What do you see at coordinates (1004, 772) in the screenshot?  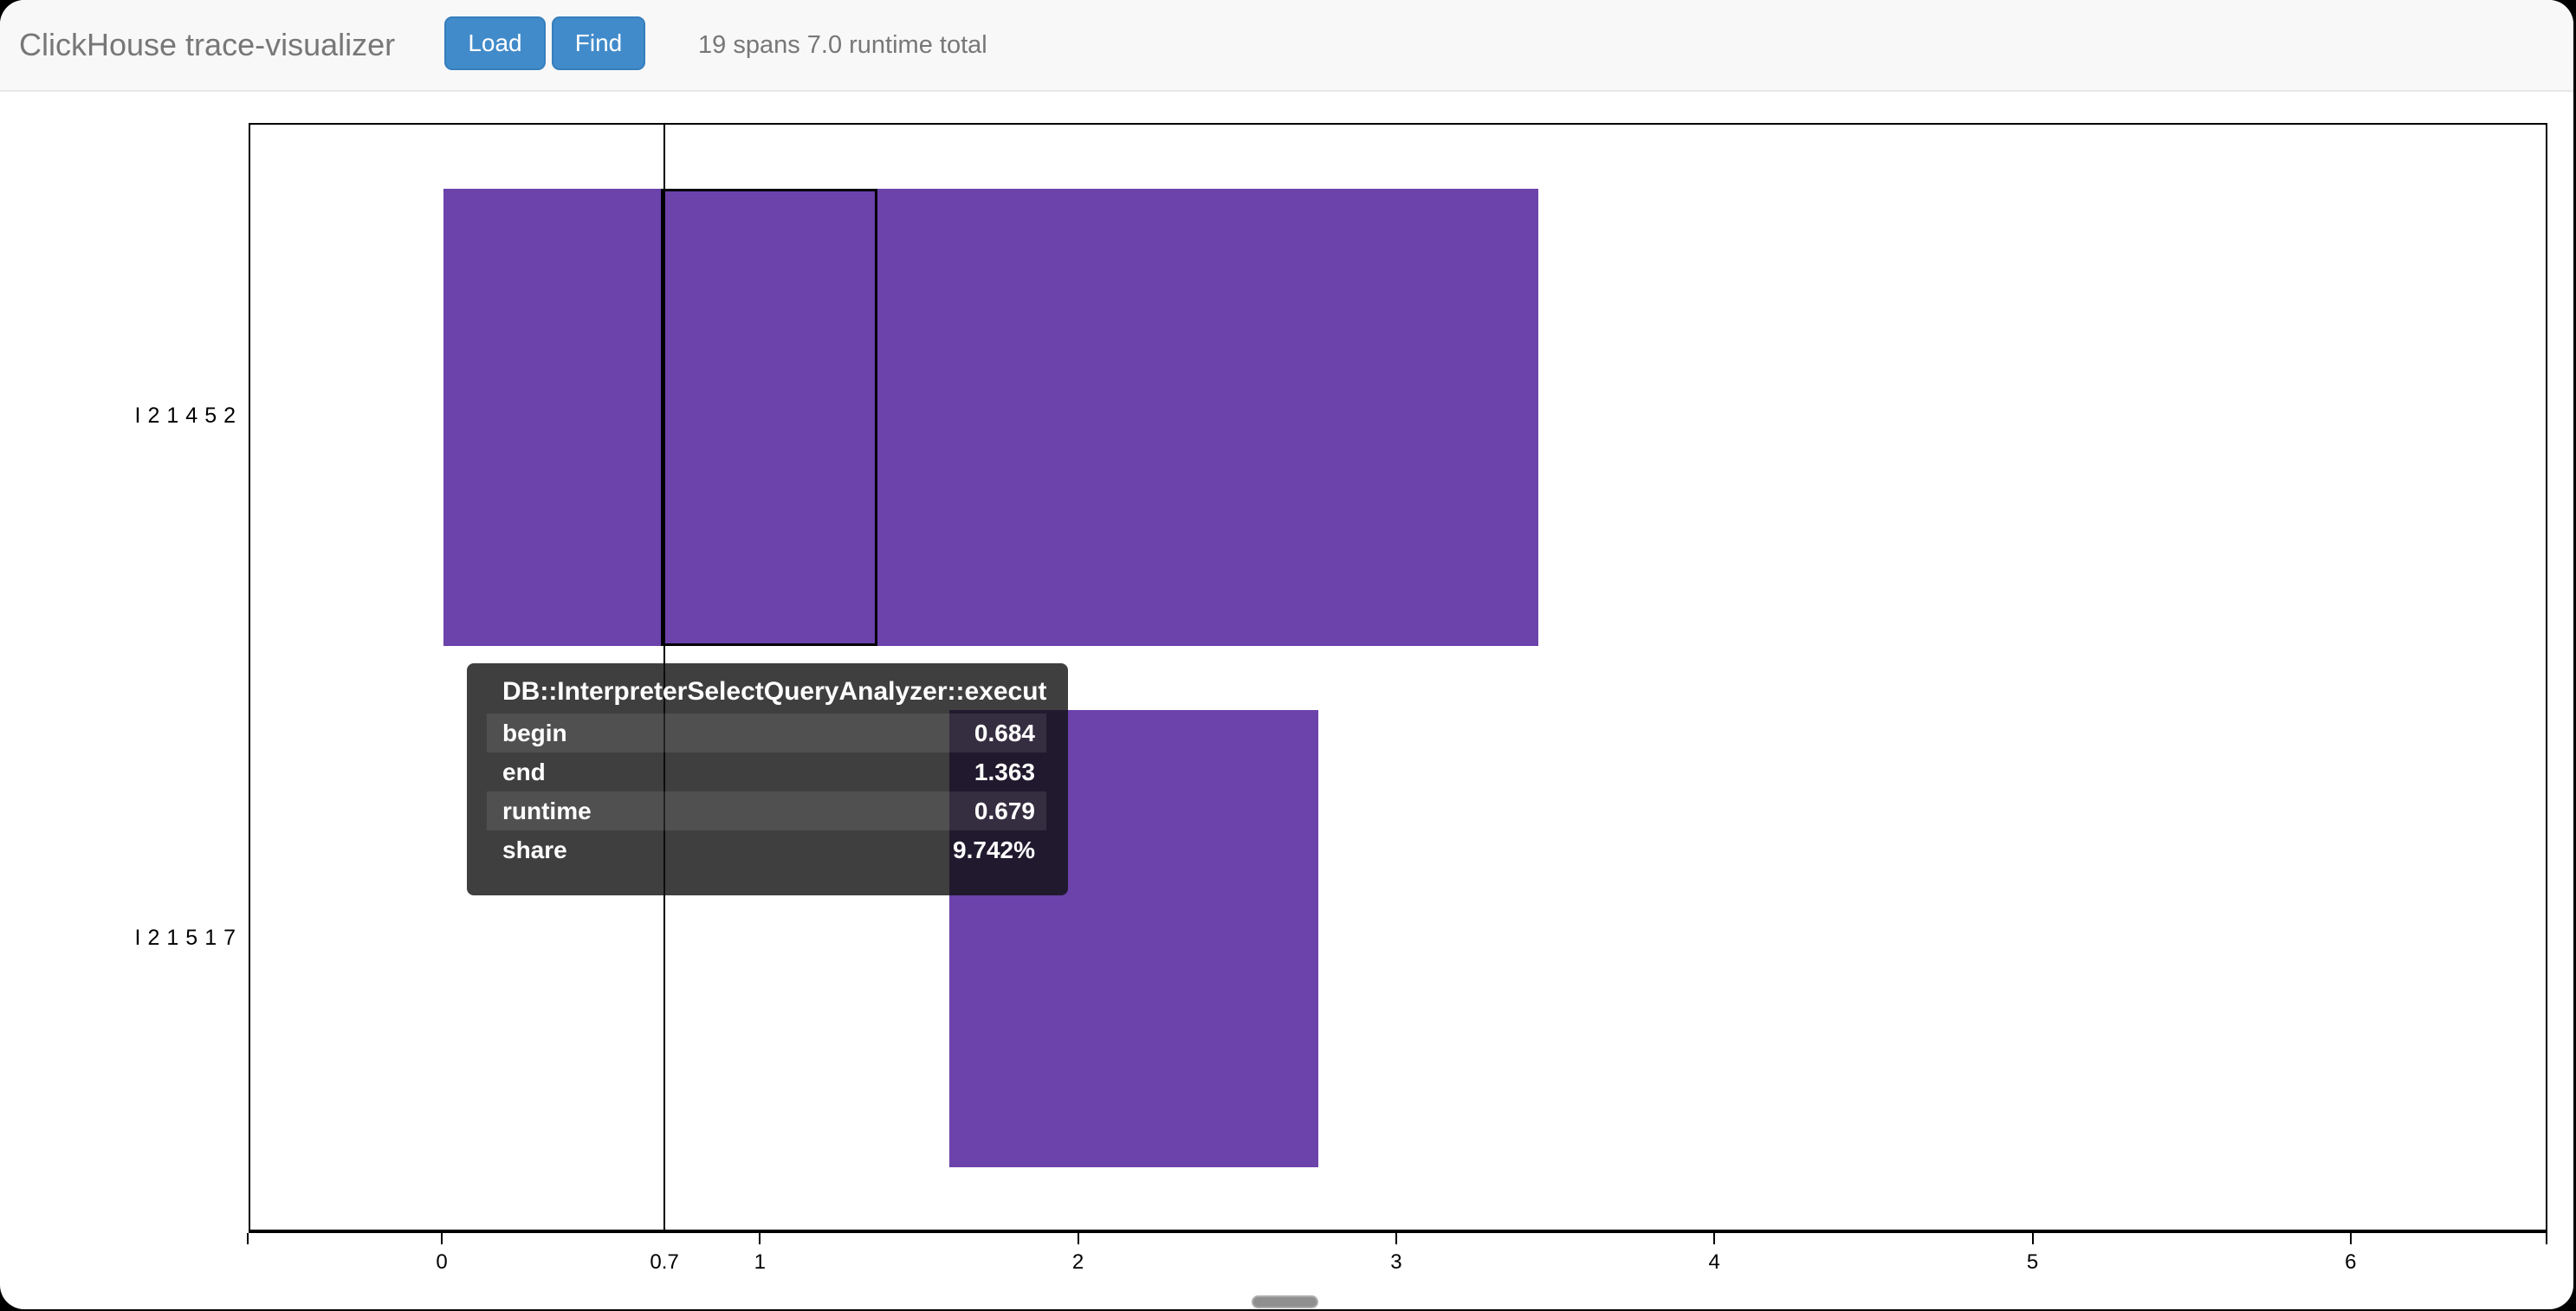 I see `tooltip-value: 1.363` at bounding box center [1004, 772].